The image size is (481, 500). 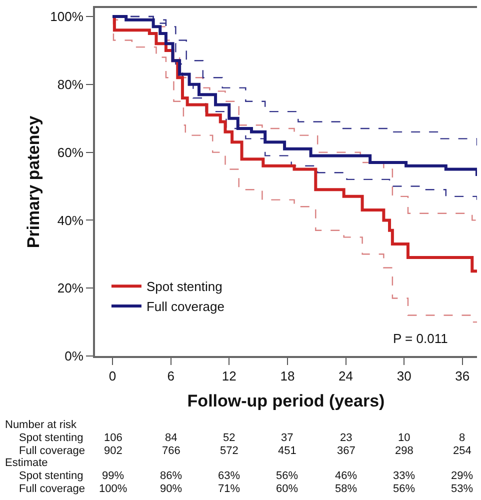 What do you see at coordinates (246, 476) in the screenshot?
I see `text: Spot stenting 99% 86% 63% 56% 46% 33% 29%` at bounding box center [246, 476].